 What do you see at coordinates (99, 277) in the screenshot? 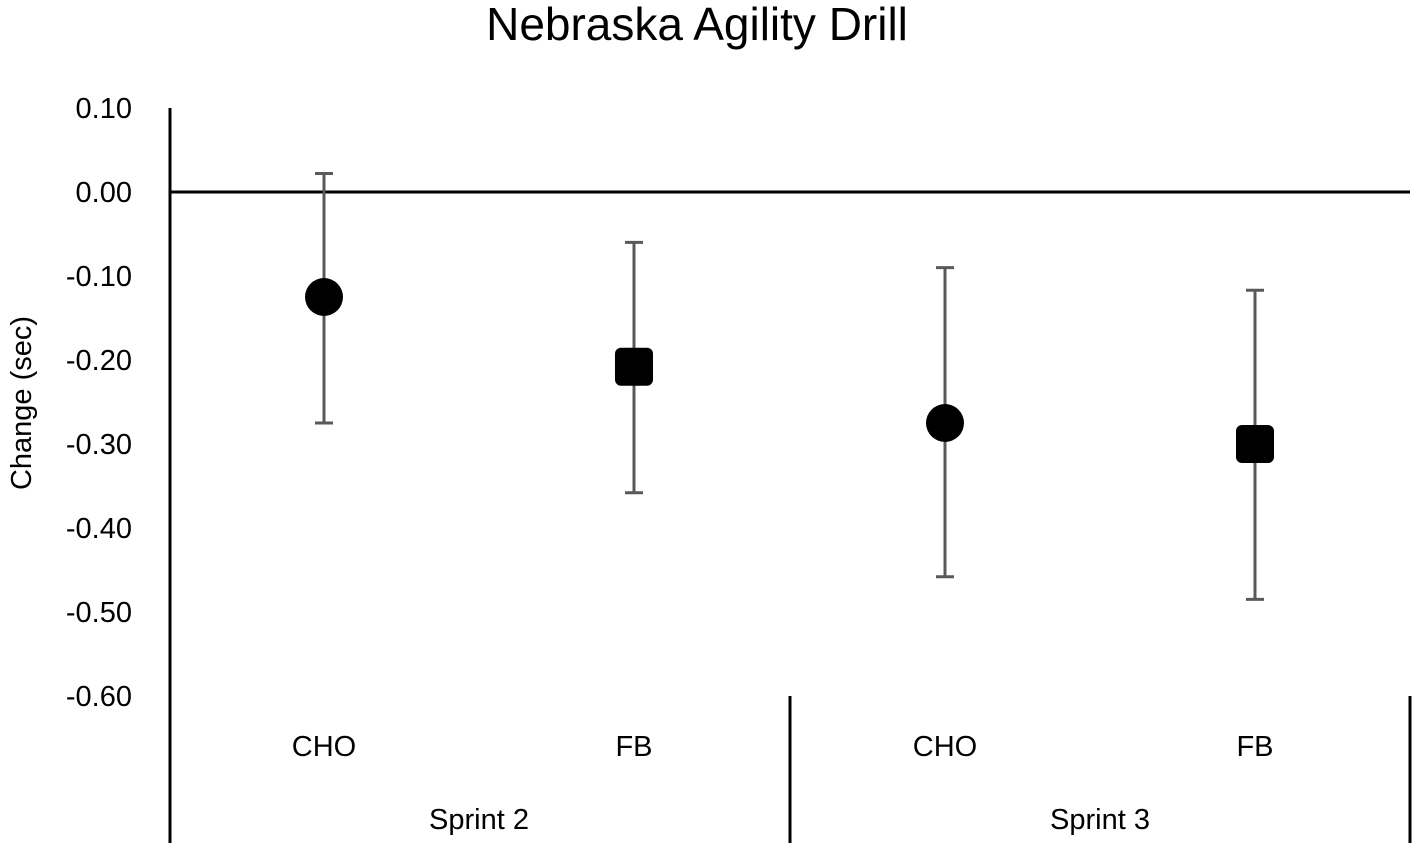
I see `y-tick-label: -0.10` at bounding box center [99, 277].